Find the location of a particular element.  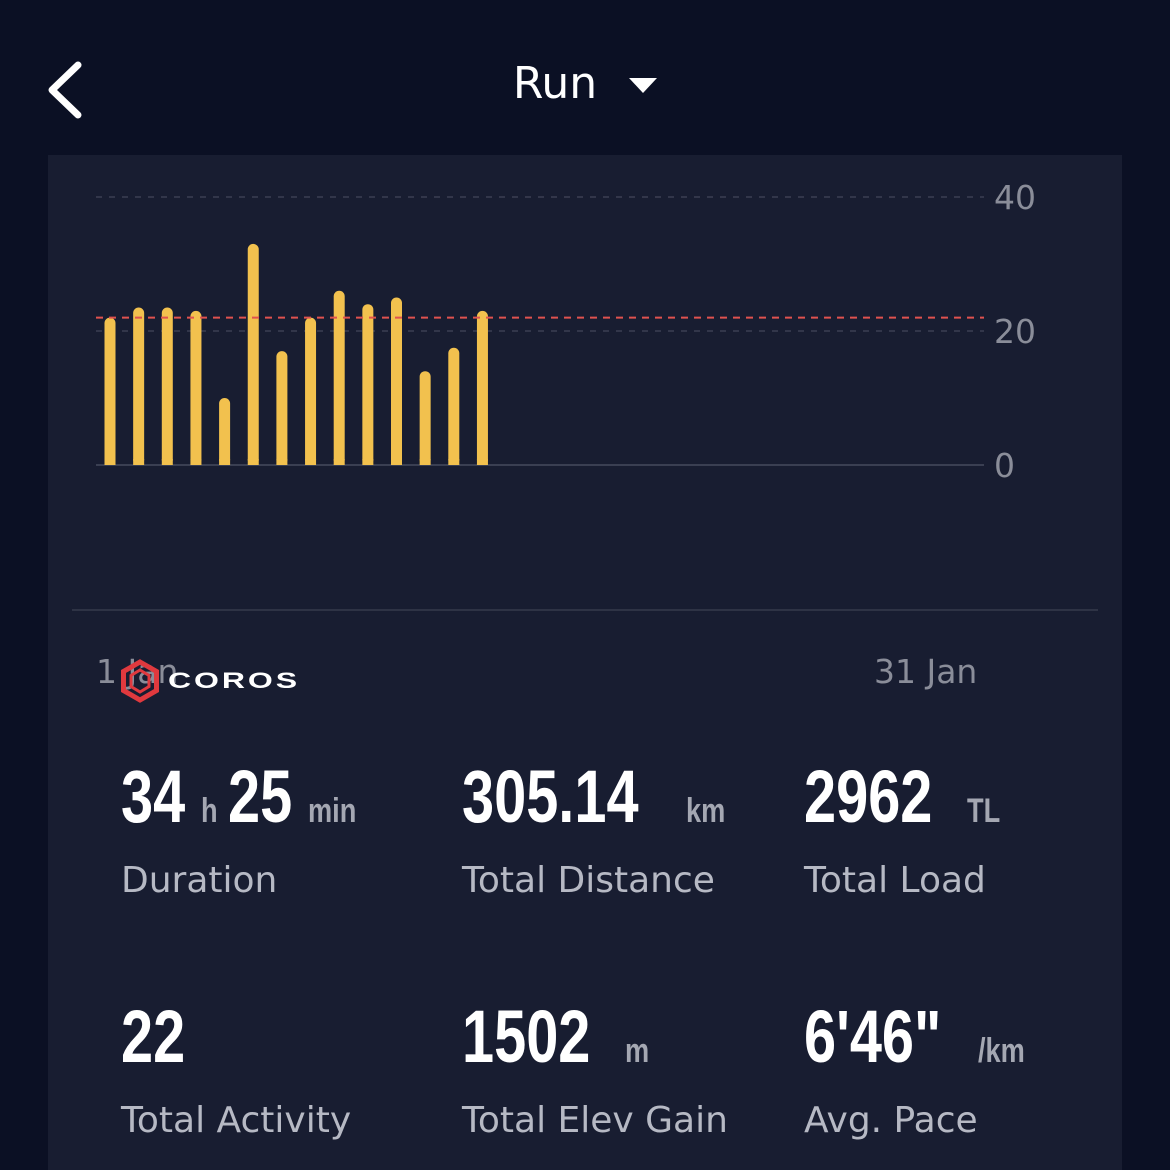

stat-label: Duration is located at coordinates (199, 880).